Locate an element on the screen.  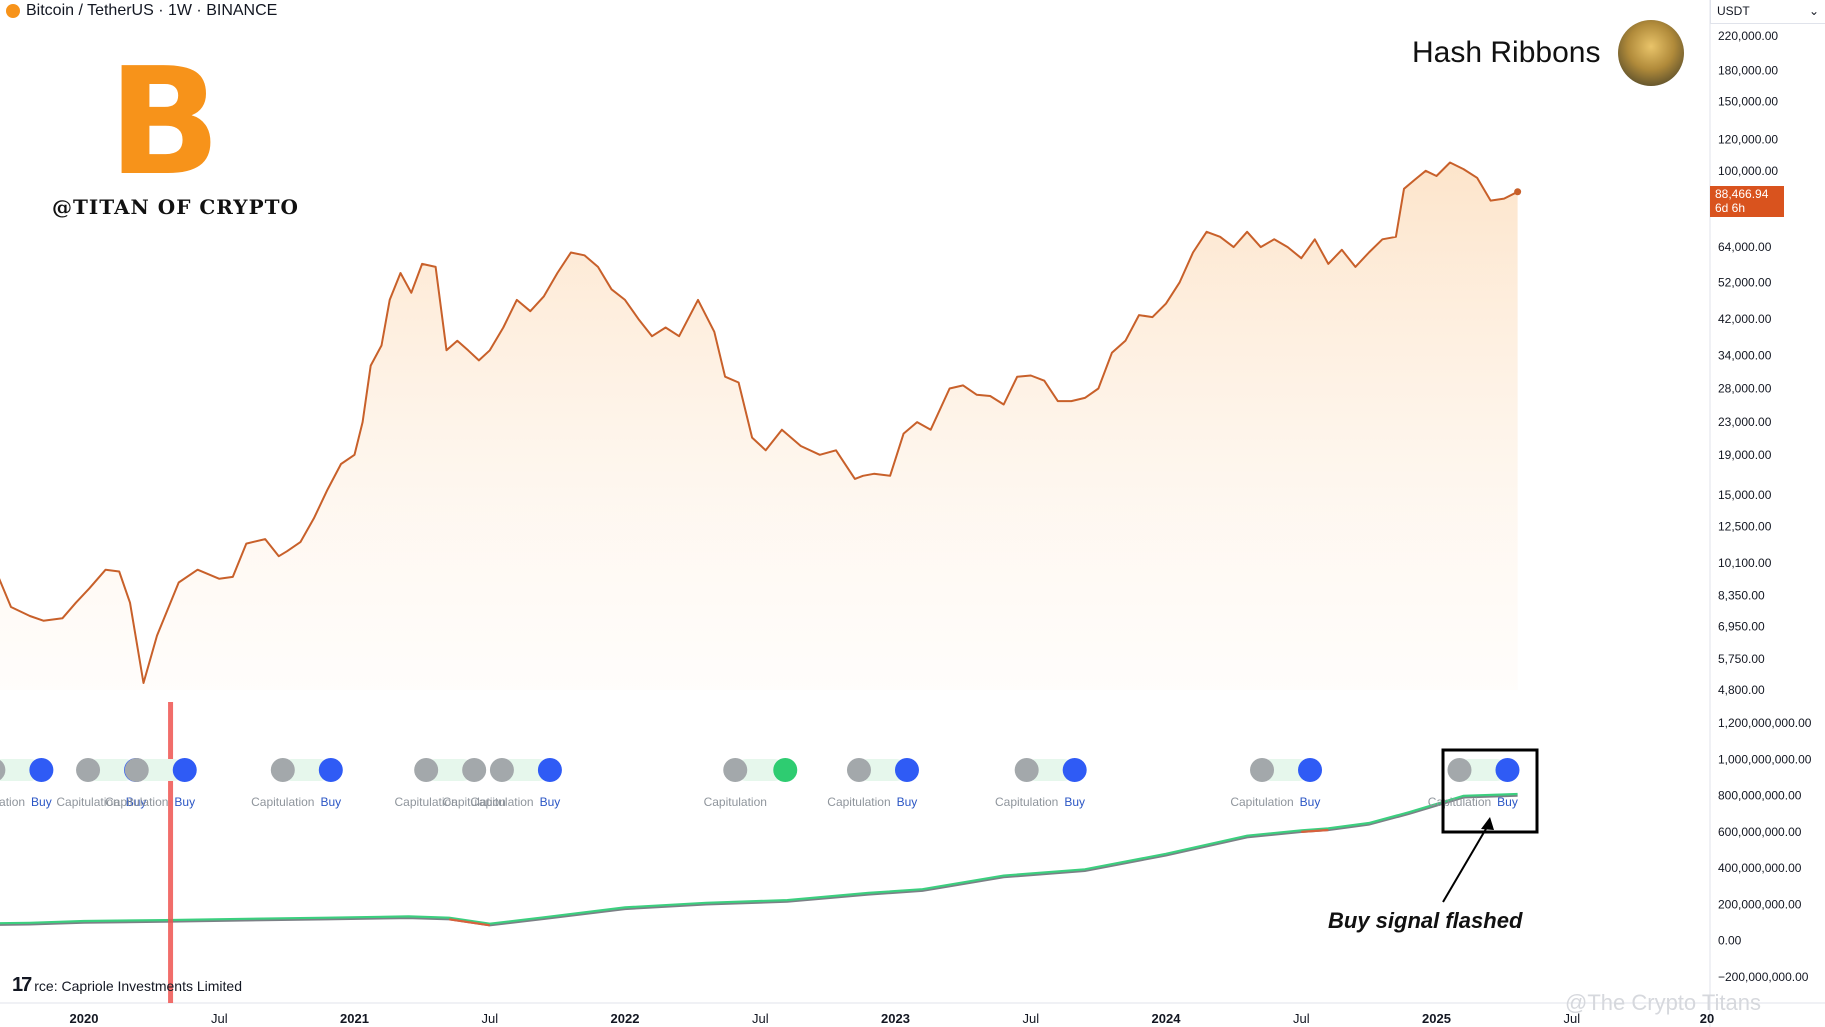
ribbon-axis-tick-label: 800,000,000.00 is located at coordinates (1760, 796).